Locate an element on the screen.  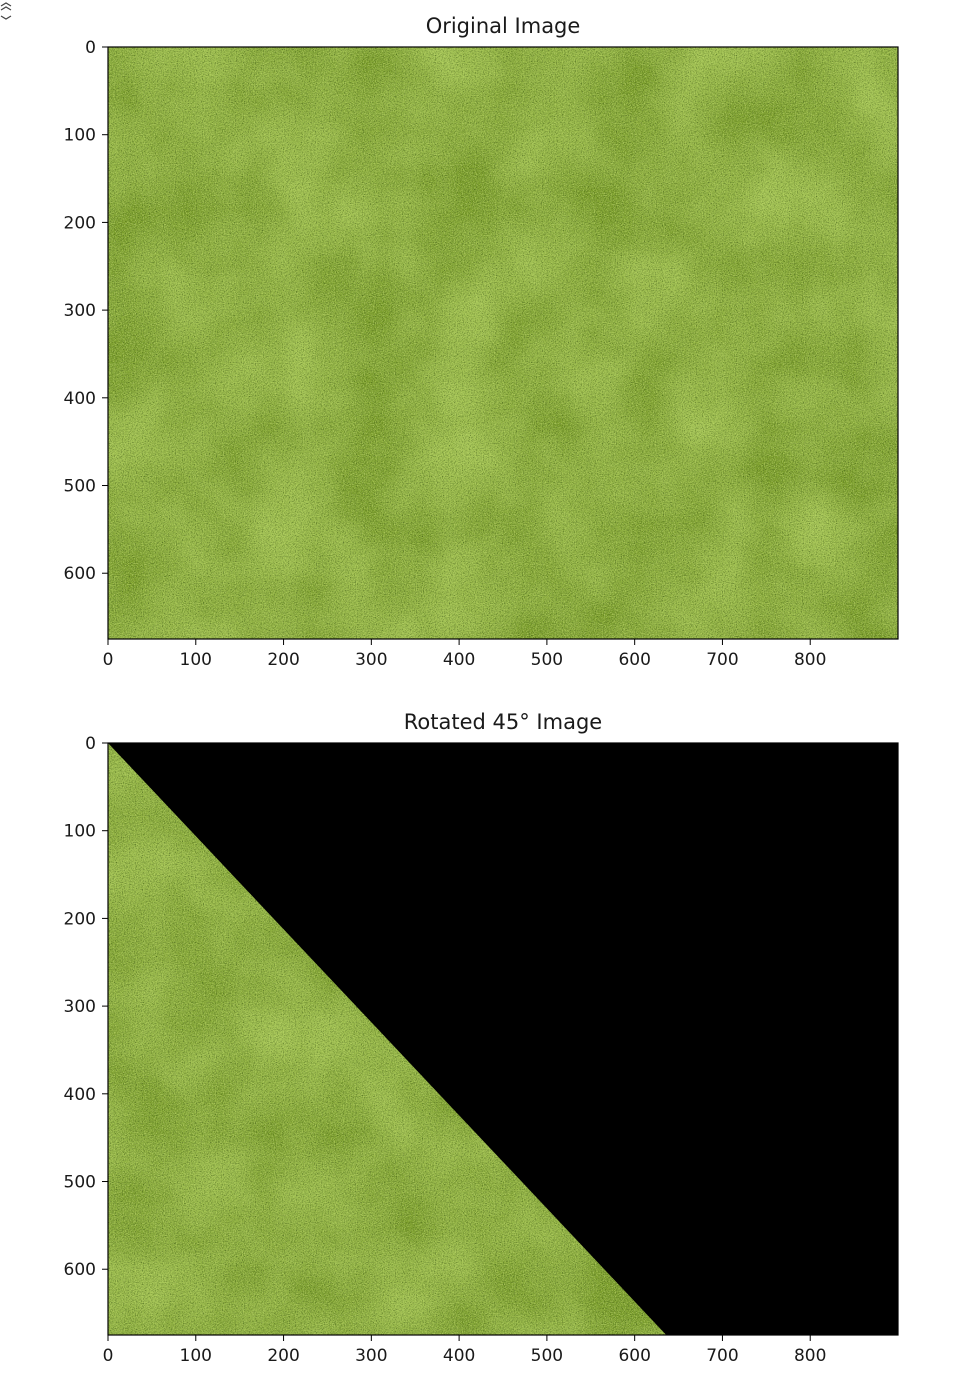
chart-title: Rotated 45° Image is located at coordinates (503, 722).